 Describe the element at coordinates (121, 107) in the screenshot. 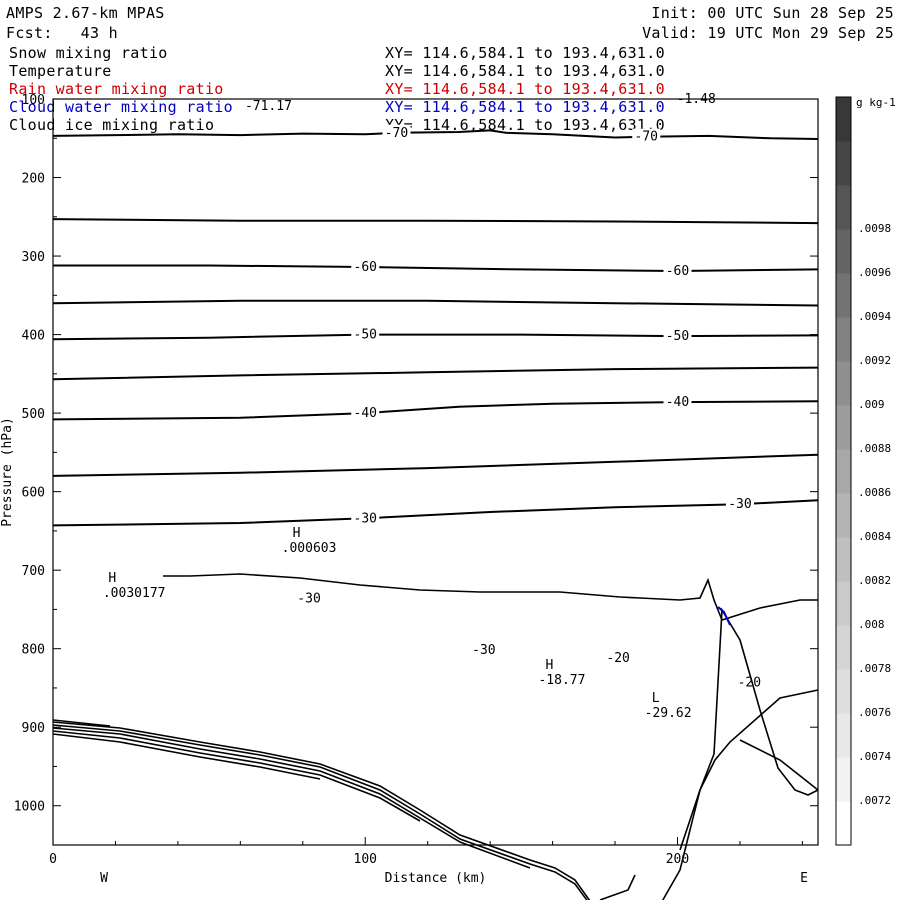

I see `field-name: Cloud water mixing ratio` at that location.